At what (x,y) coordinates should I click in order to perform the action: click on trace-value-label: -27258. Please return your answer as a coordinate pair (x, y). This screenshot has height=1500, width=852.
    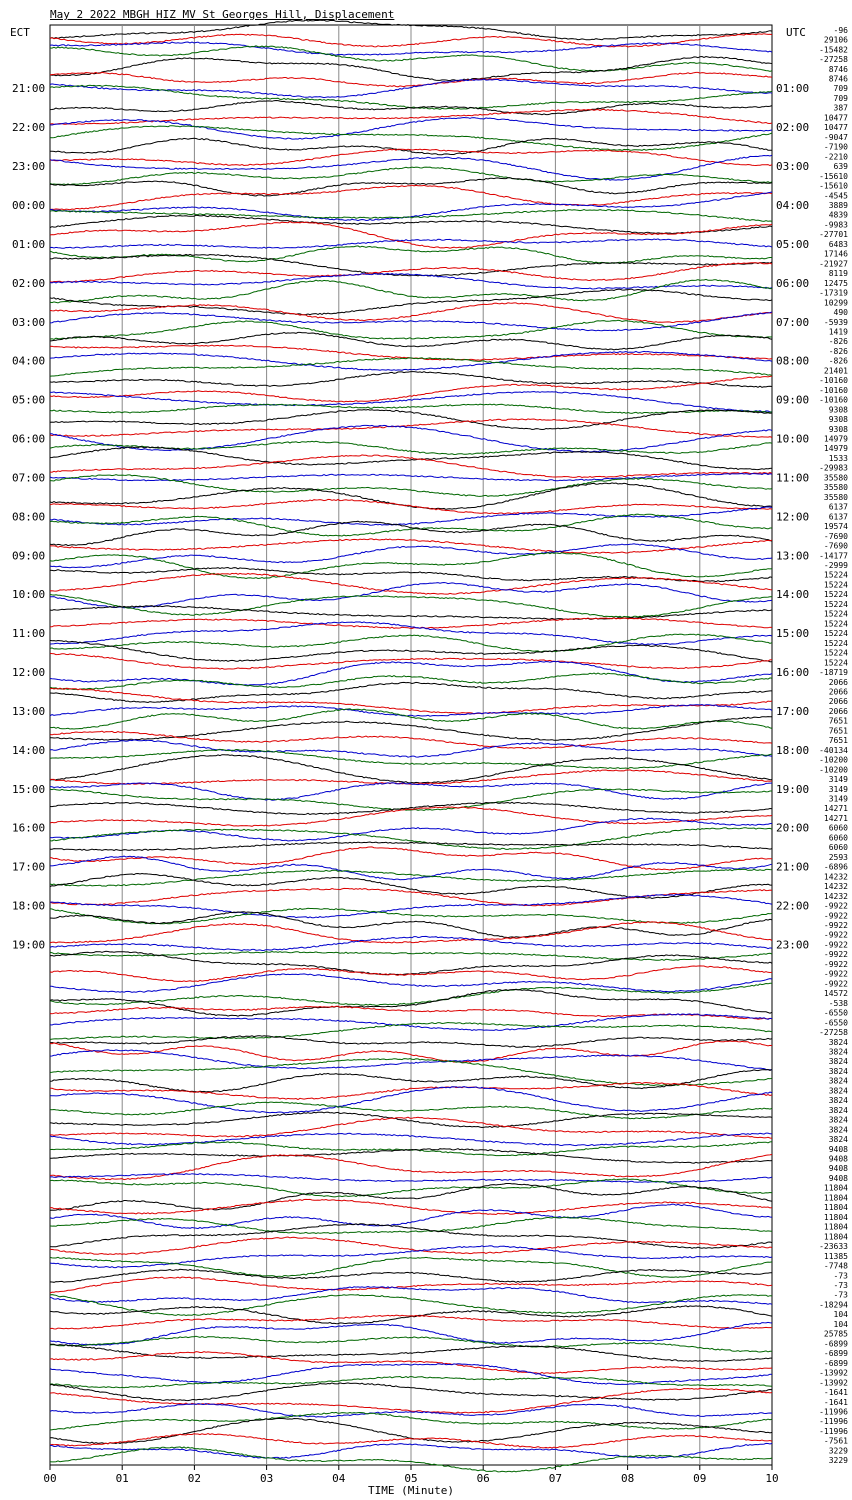
    Looking at the image, I should click on (833, 1032).